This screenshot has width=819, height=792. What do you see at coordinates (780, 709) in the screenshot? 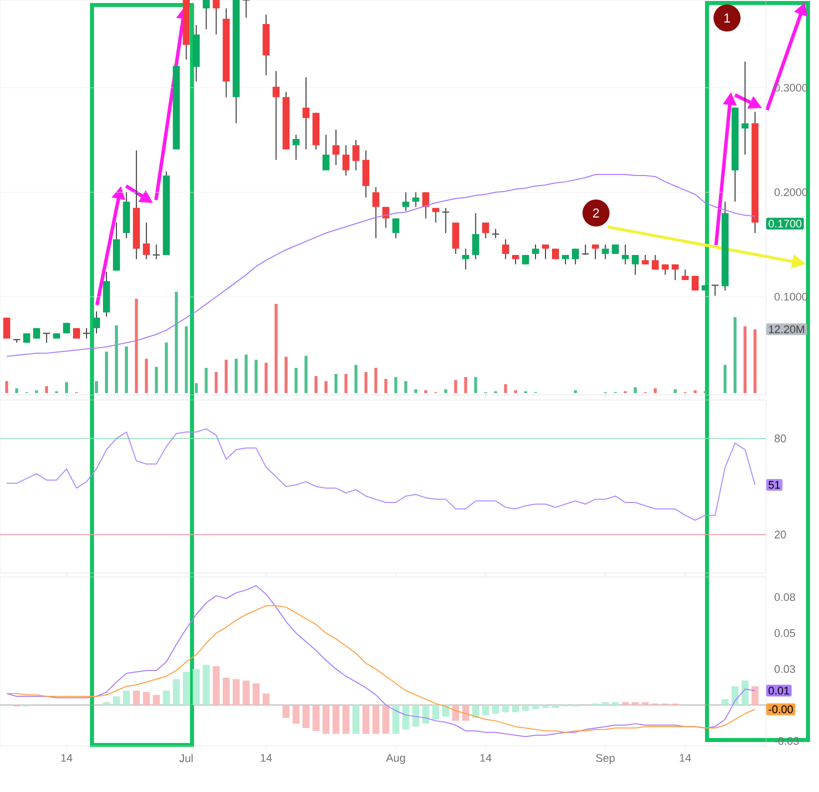
I see `annotation: -0.00` at bounding box center [780, 709].